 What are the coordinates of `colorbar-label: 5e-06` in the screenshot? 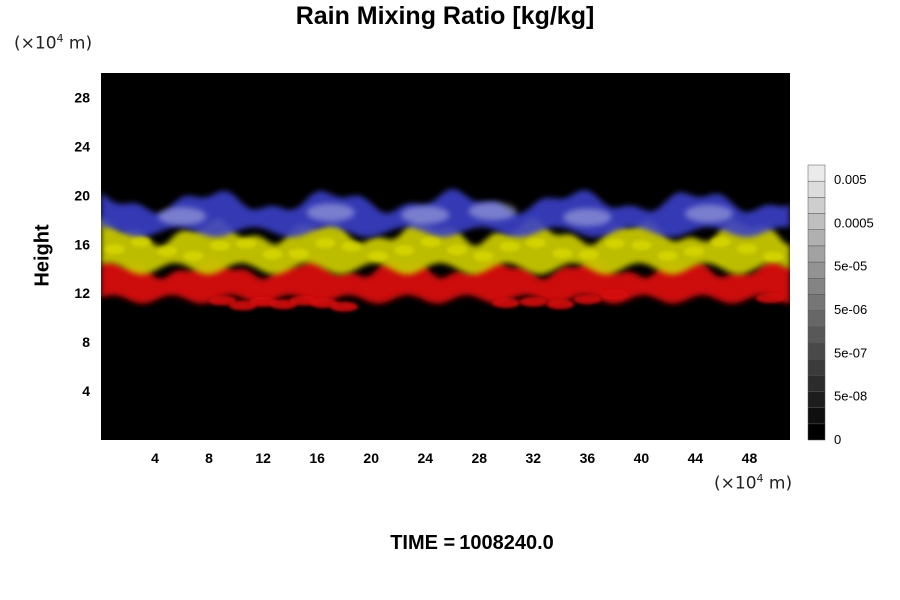 It's located at (850, 309).